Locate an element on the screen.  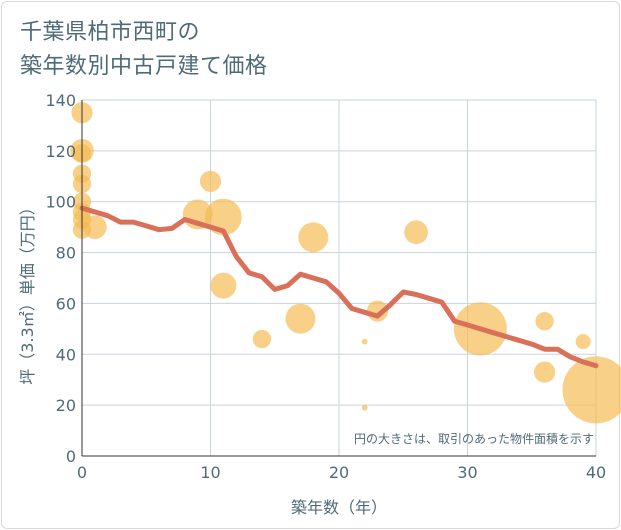
y-tick-label: 60 is located at coordinates (66, 303).